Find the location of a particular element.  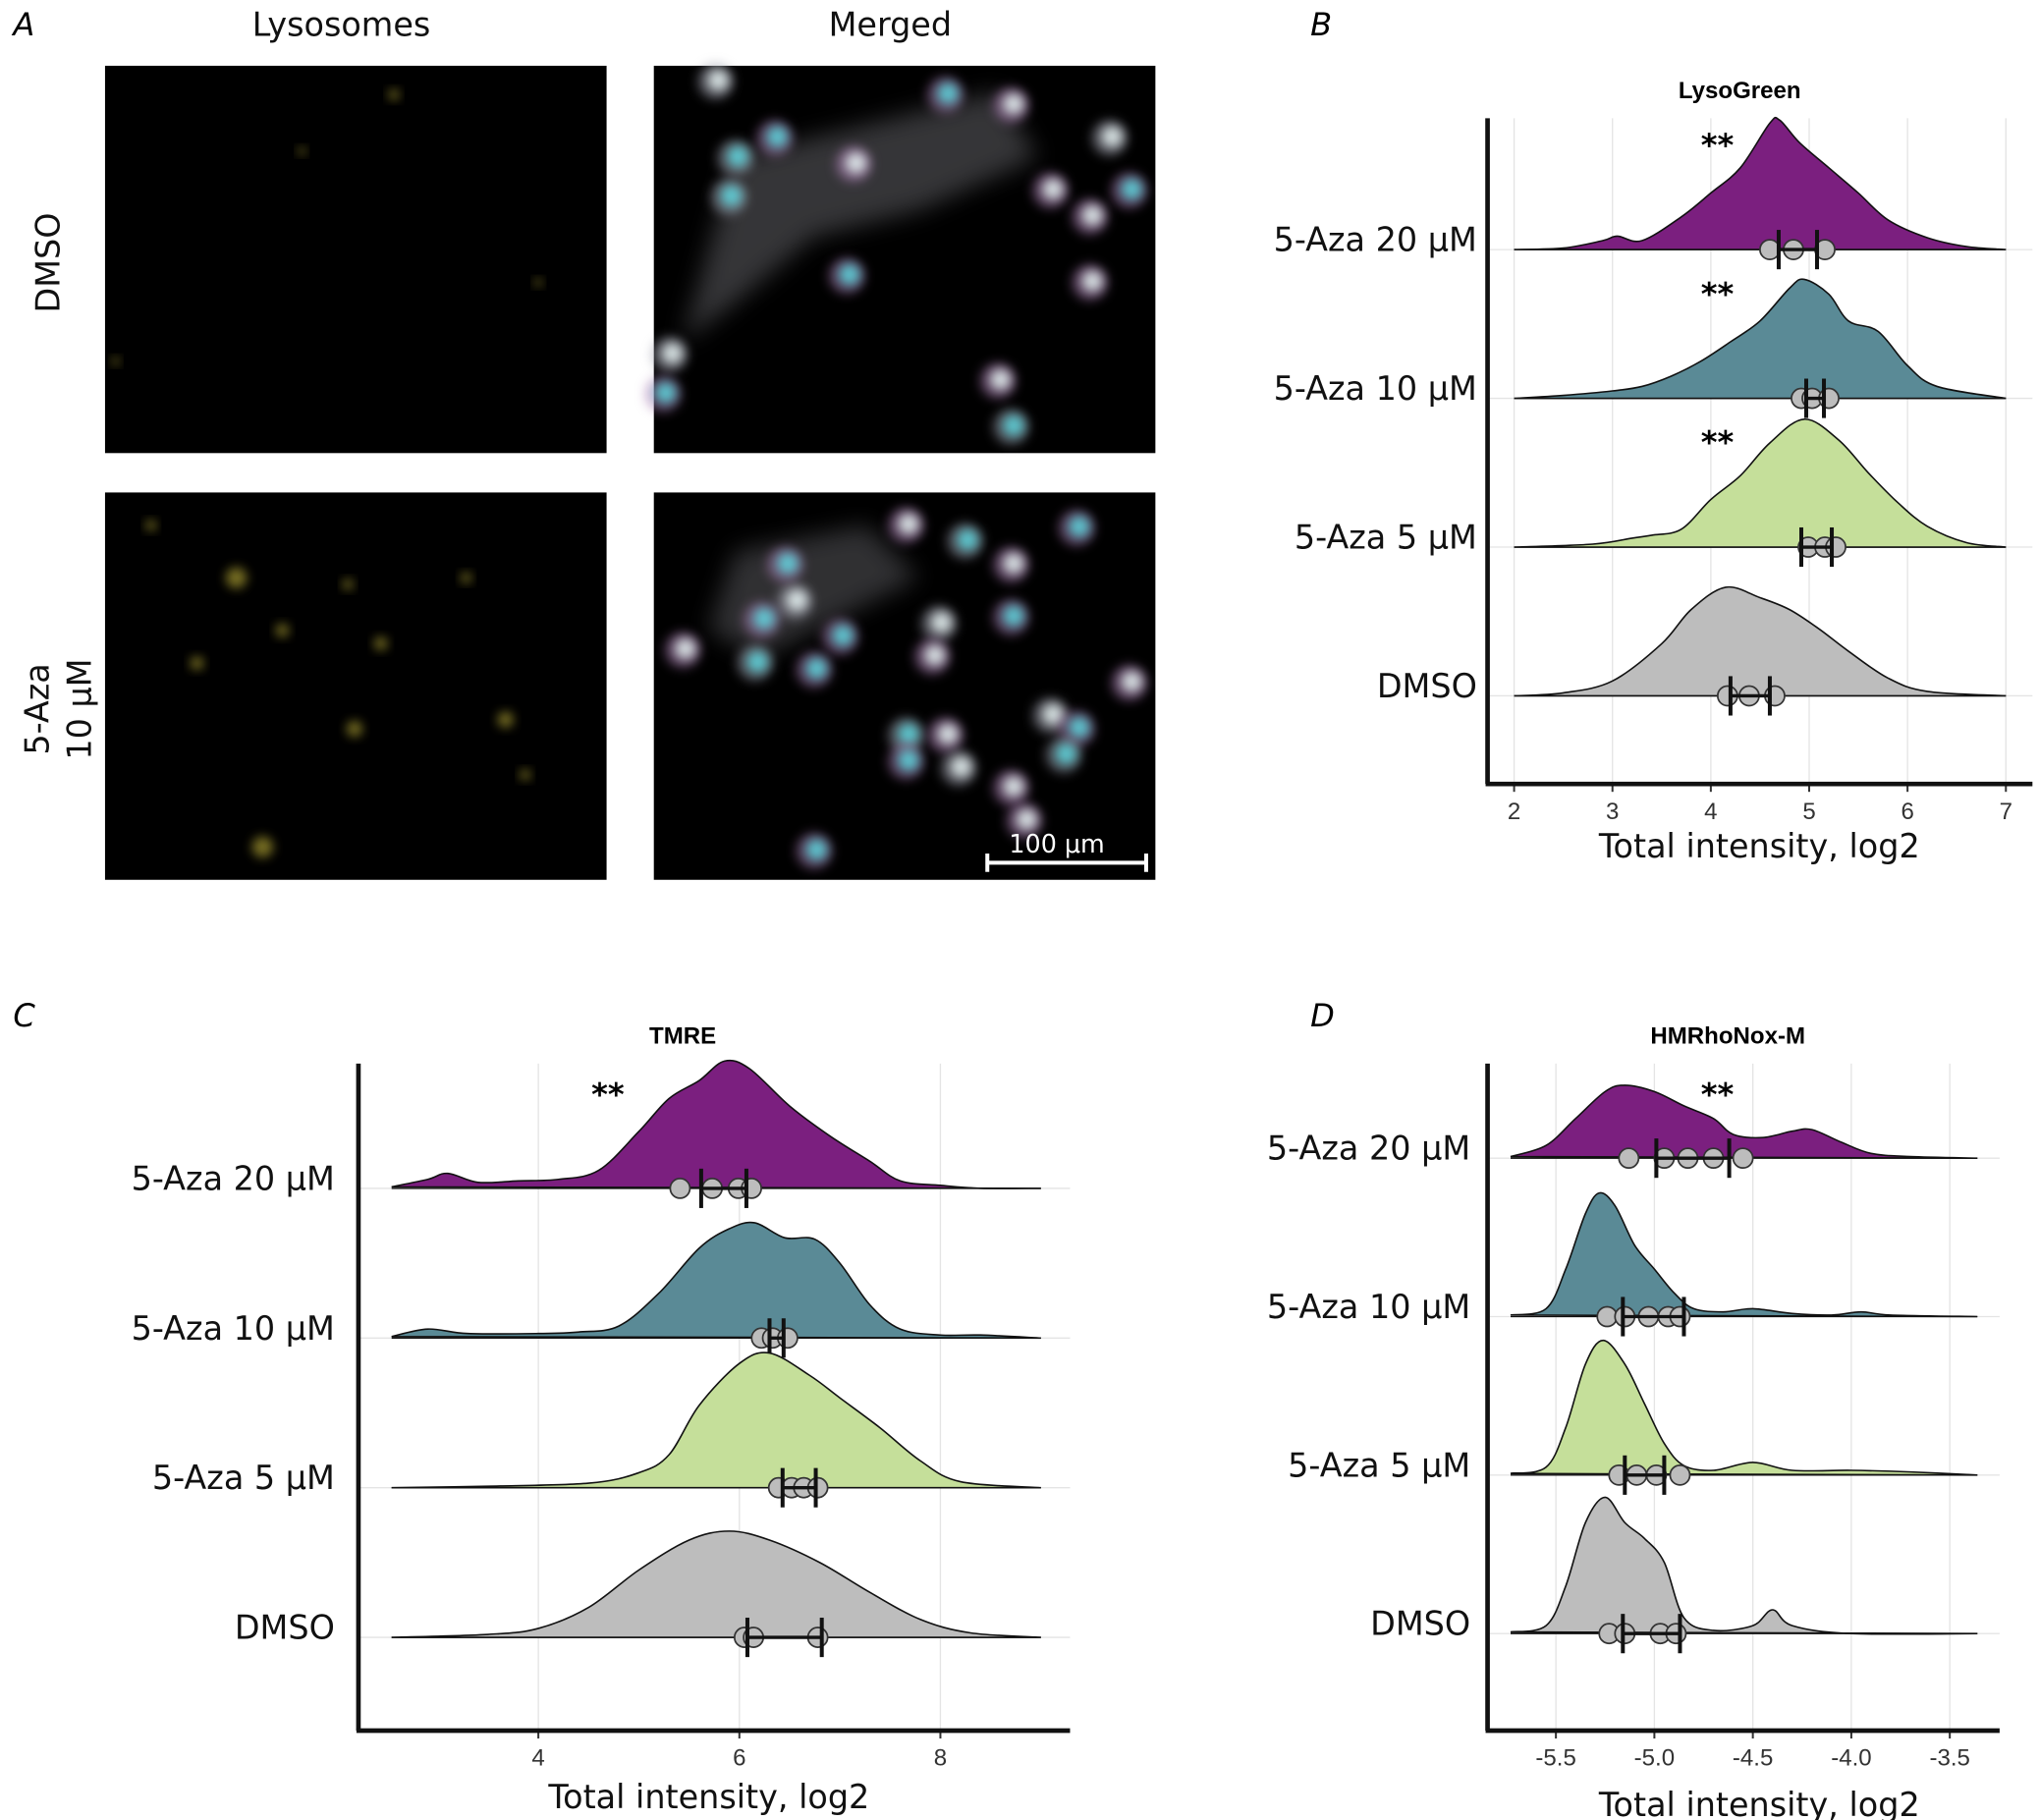

x-tick-label: 2 is located at coordinates (1514, 812).